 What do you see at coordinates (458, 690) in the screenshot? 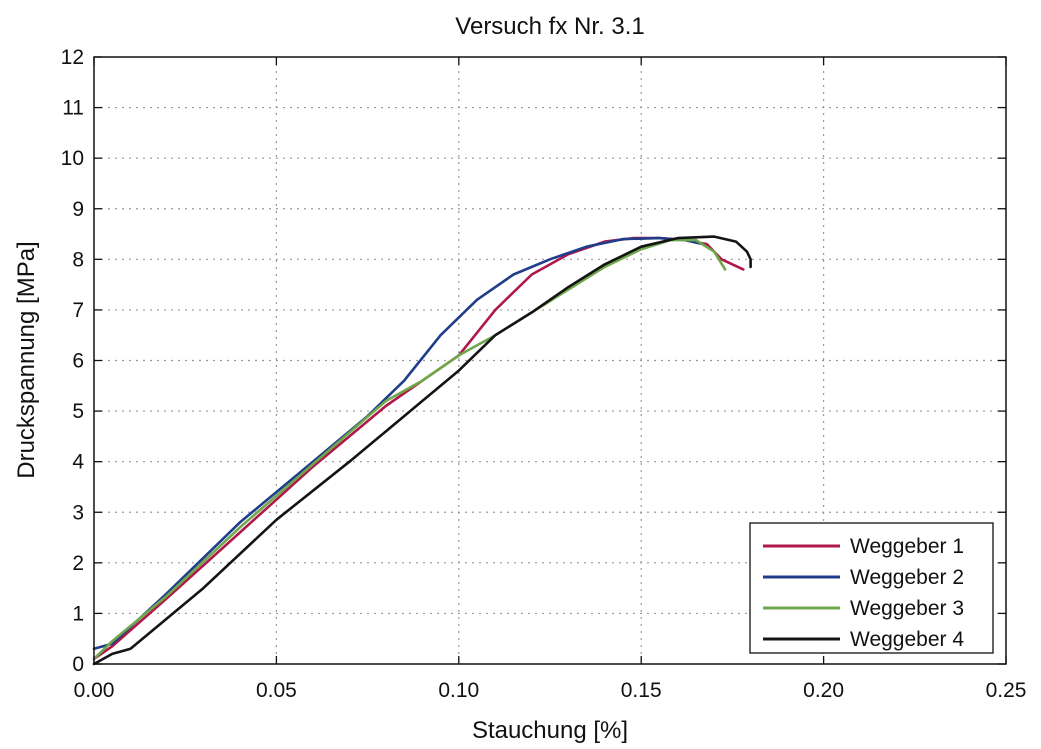
I see `x-tick-label: 0.10` at bounding box center [458, 690].